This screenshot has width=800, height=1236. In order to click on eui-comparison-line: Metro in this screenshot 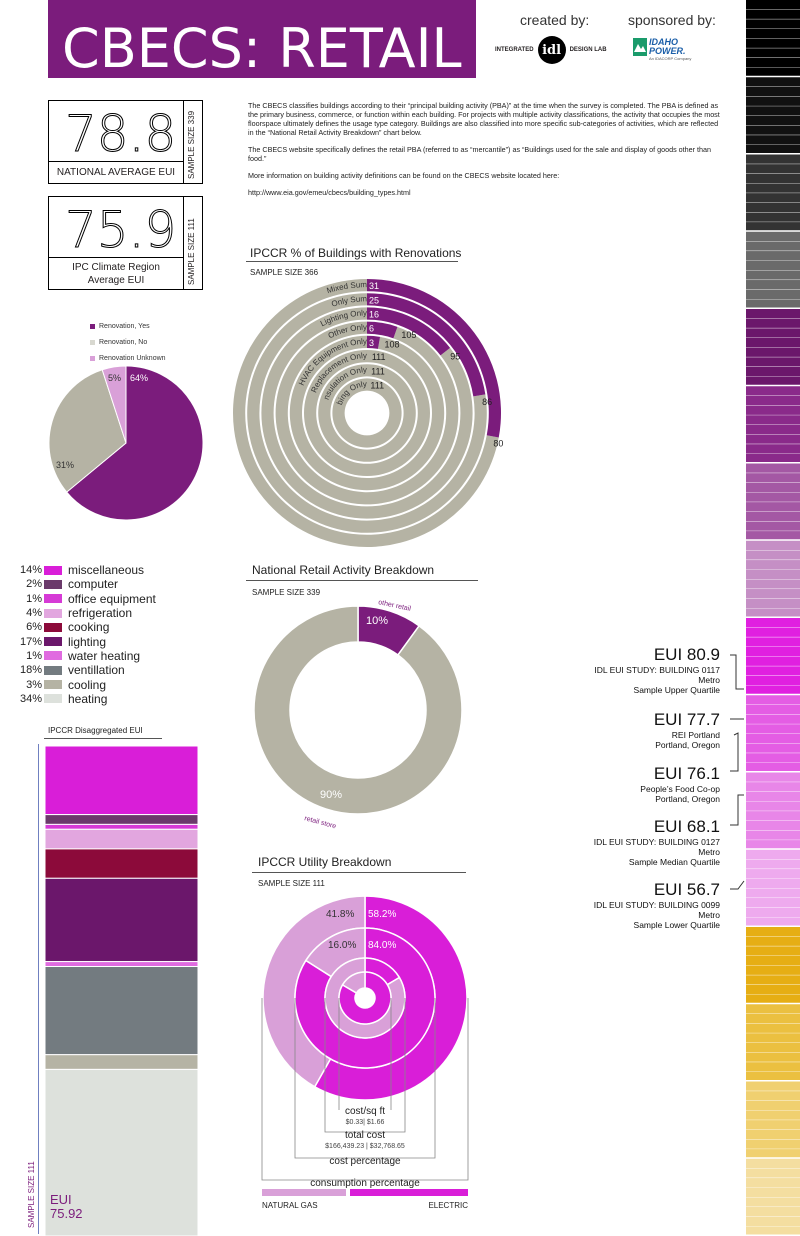, I will do `click(709, 852)`.